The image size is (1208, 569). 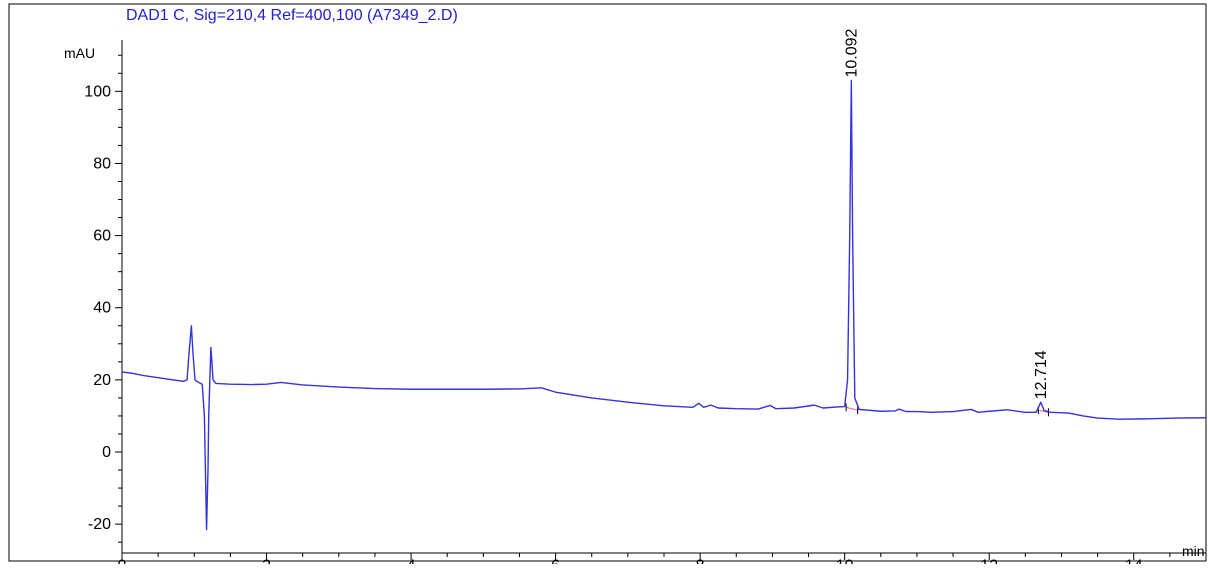 I want to click on peak-label: 12.714, so click(x=1041, y=374).